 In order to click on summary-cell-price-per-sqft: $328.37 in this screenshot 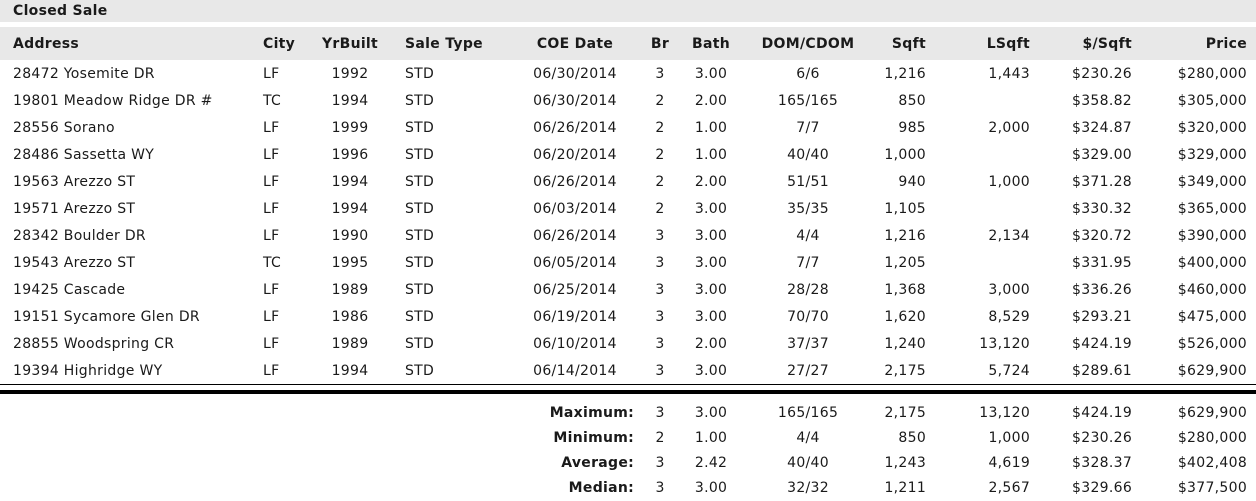, I will do `click(1102, 462)`.